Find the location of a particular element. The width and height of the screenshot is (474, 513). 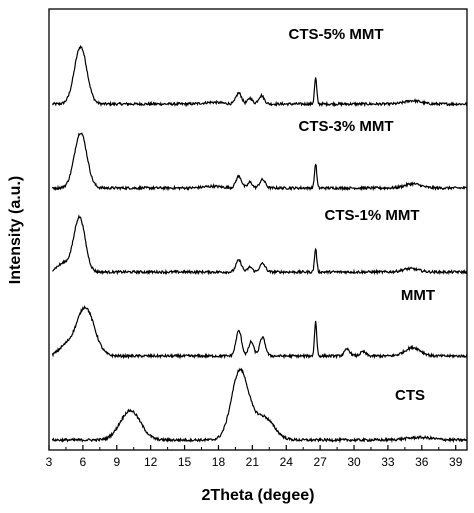

series-label: CTS is located at coordinates (410, 395).